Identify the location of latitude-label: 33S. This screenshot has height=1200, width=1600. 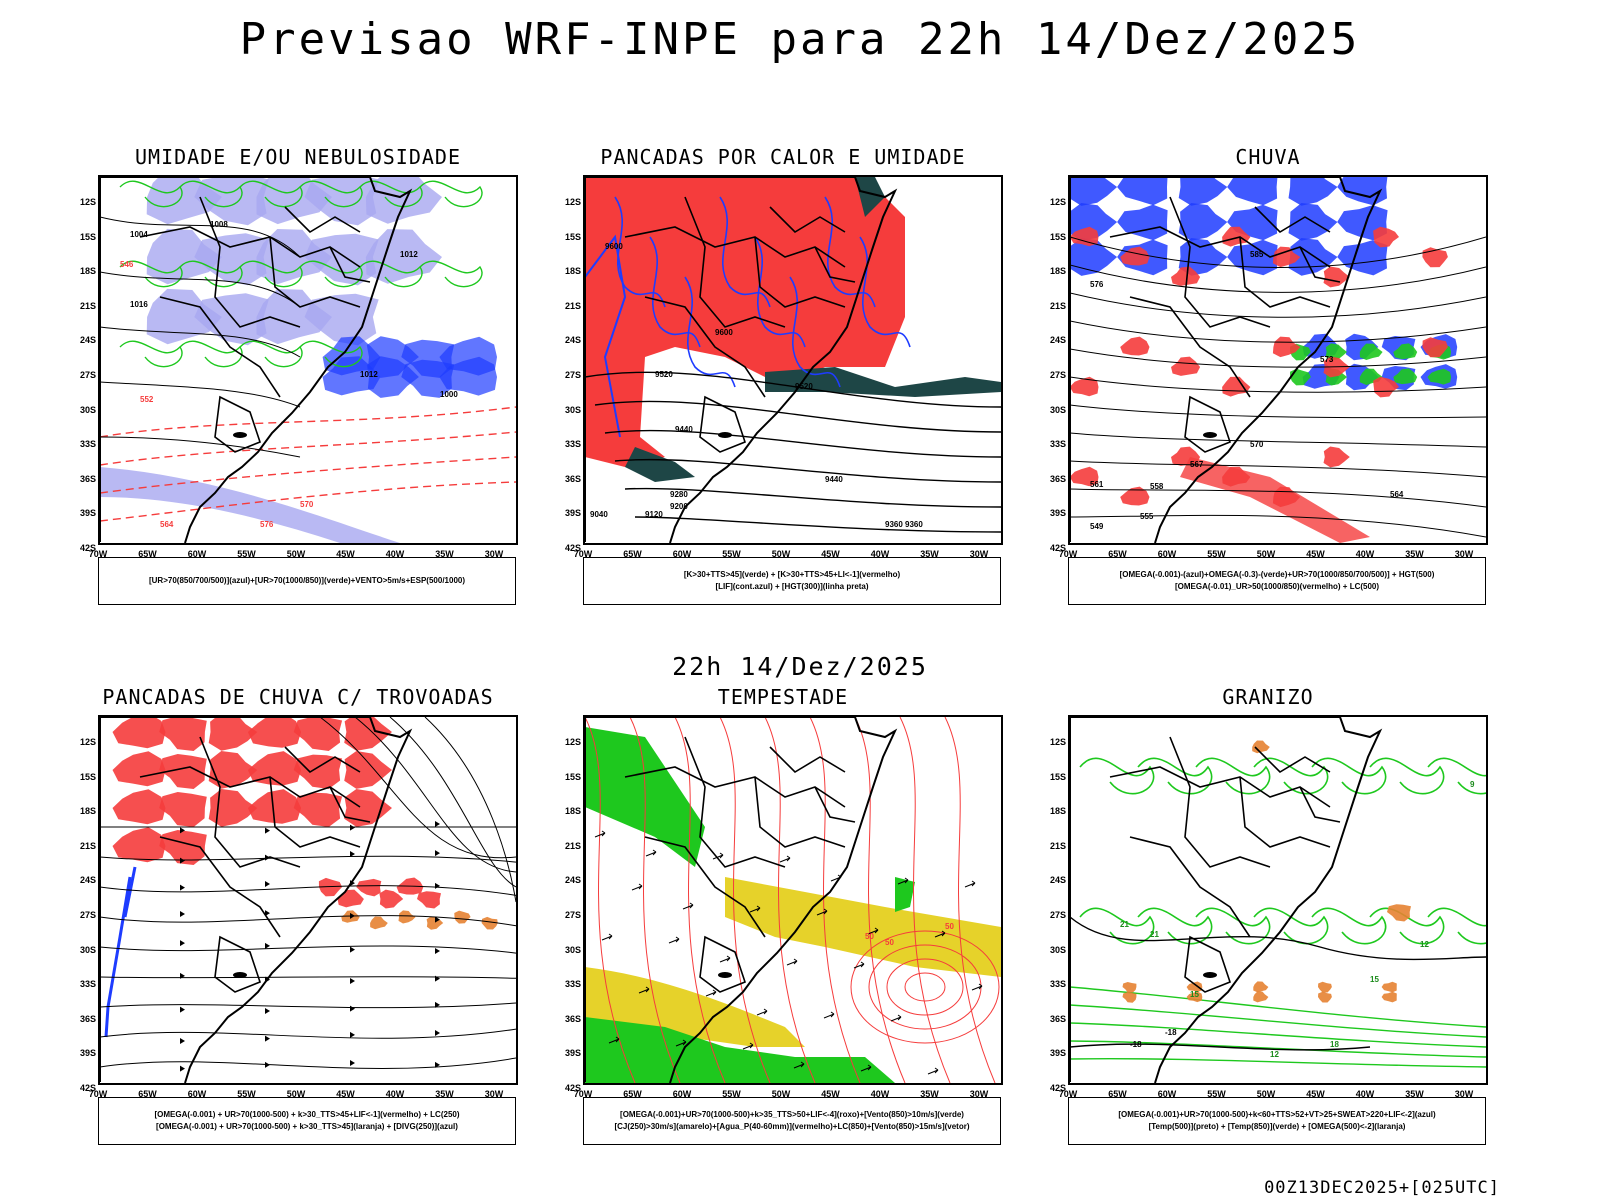
(572, 444).